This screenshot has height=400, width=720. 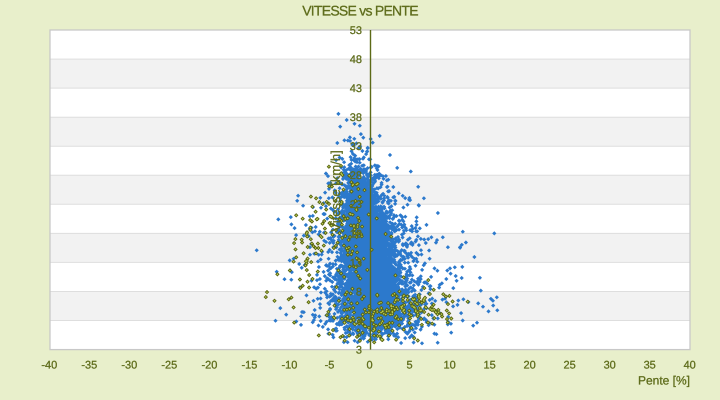 I want to click on svg-text: 40, so click(x=690, y=365).